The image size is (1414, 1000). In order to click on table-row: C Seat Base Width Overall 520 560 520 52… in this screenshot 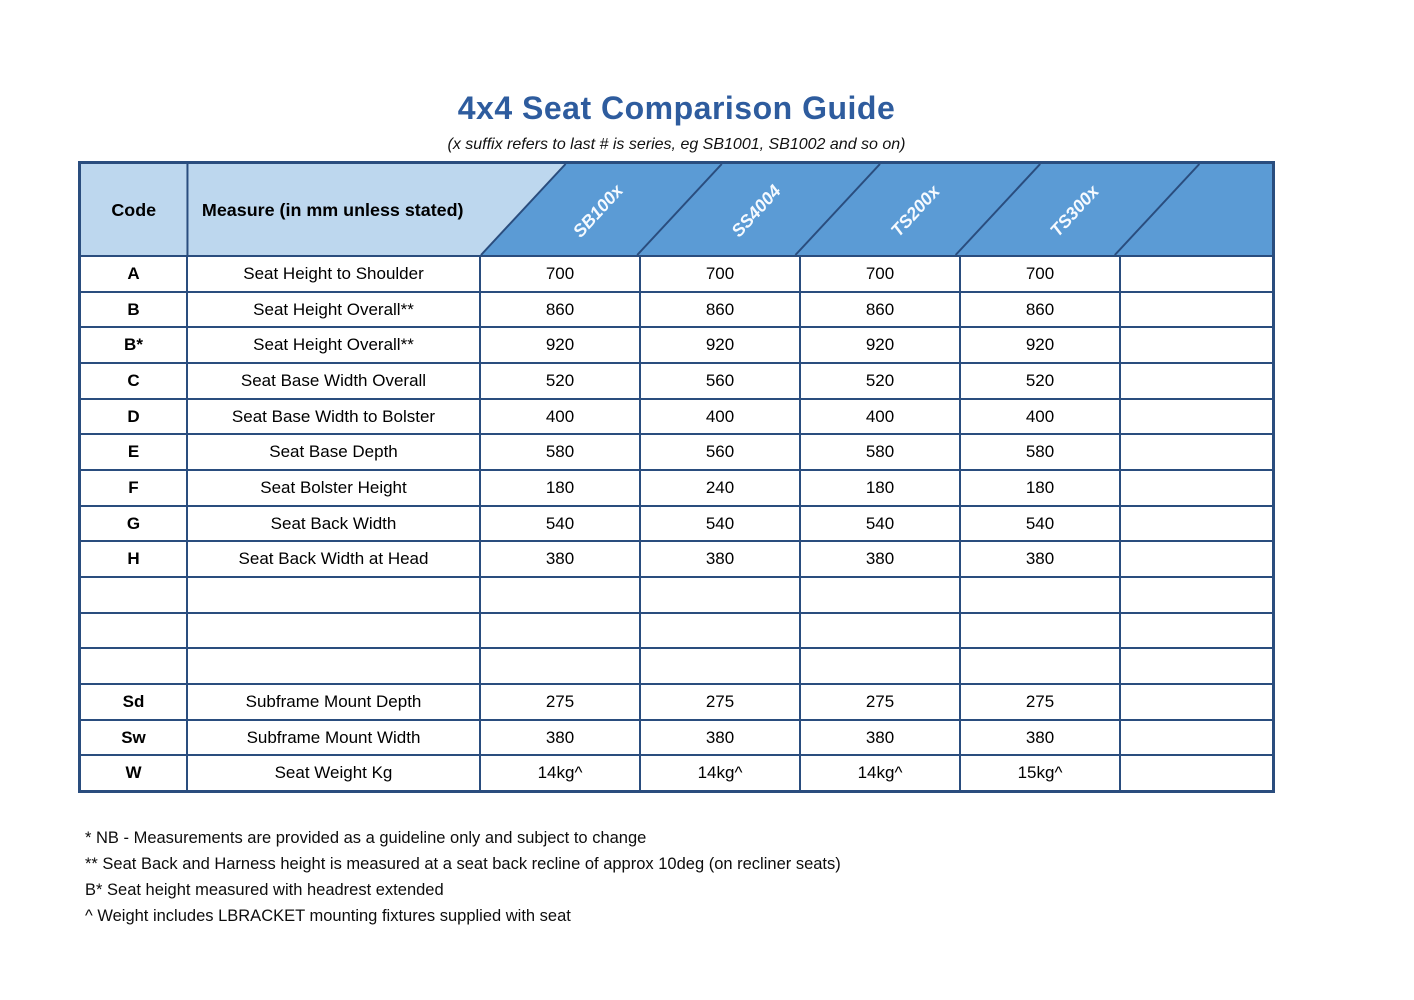, I will do `click(676, 380)`.